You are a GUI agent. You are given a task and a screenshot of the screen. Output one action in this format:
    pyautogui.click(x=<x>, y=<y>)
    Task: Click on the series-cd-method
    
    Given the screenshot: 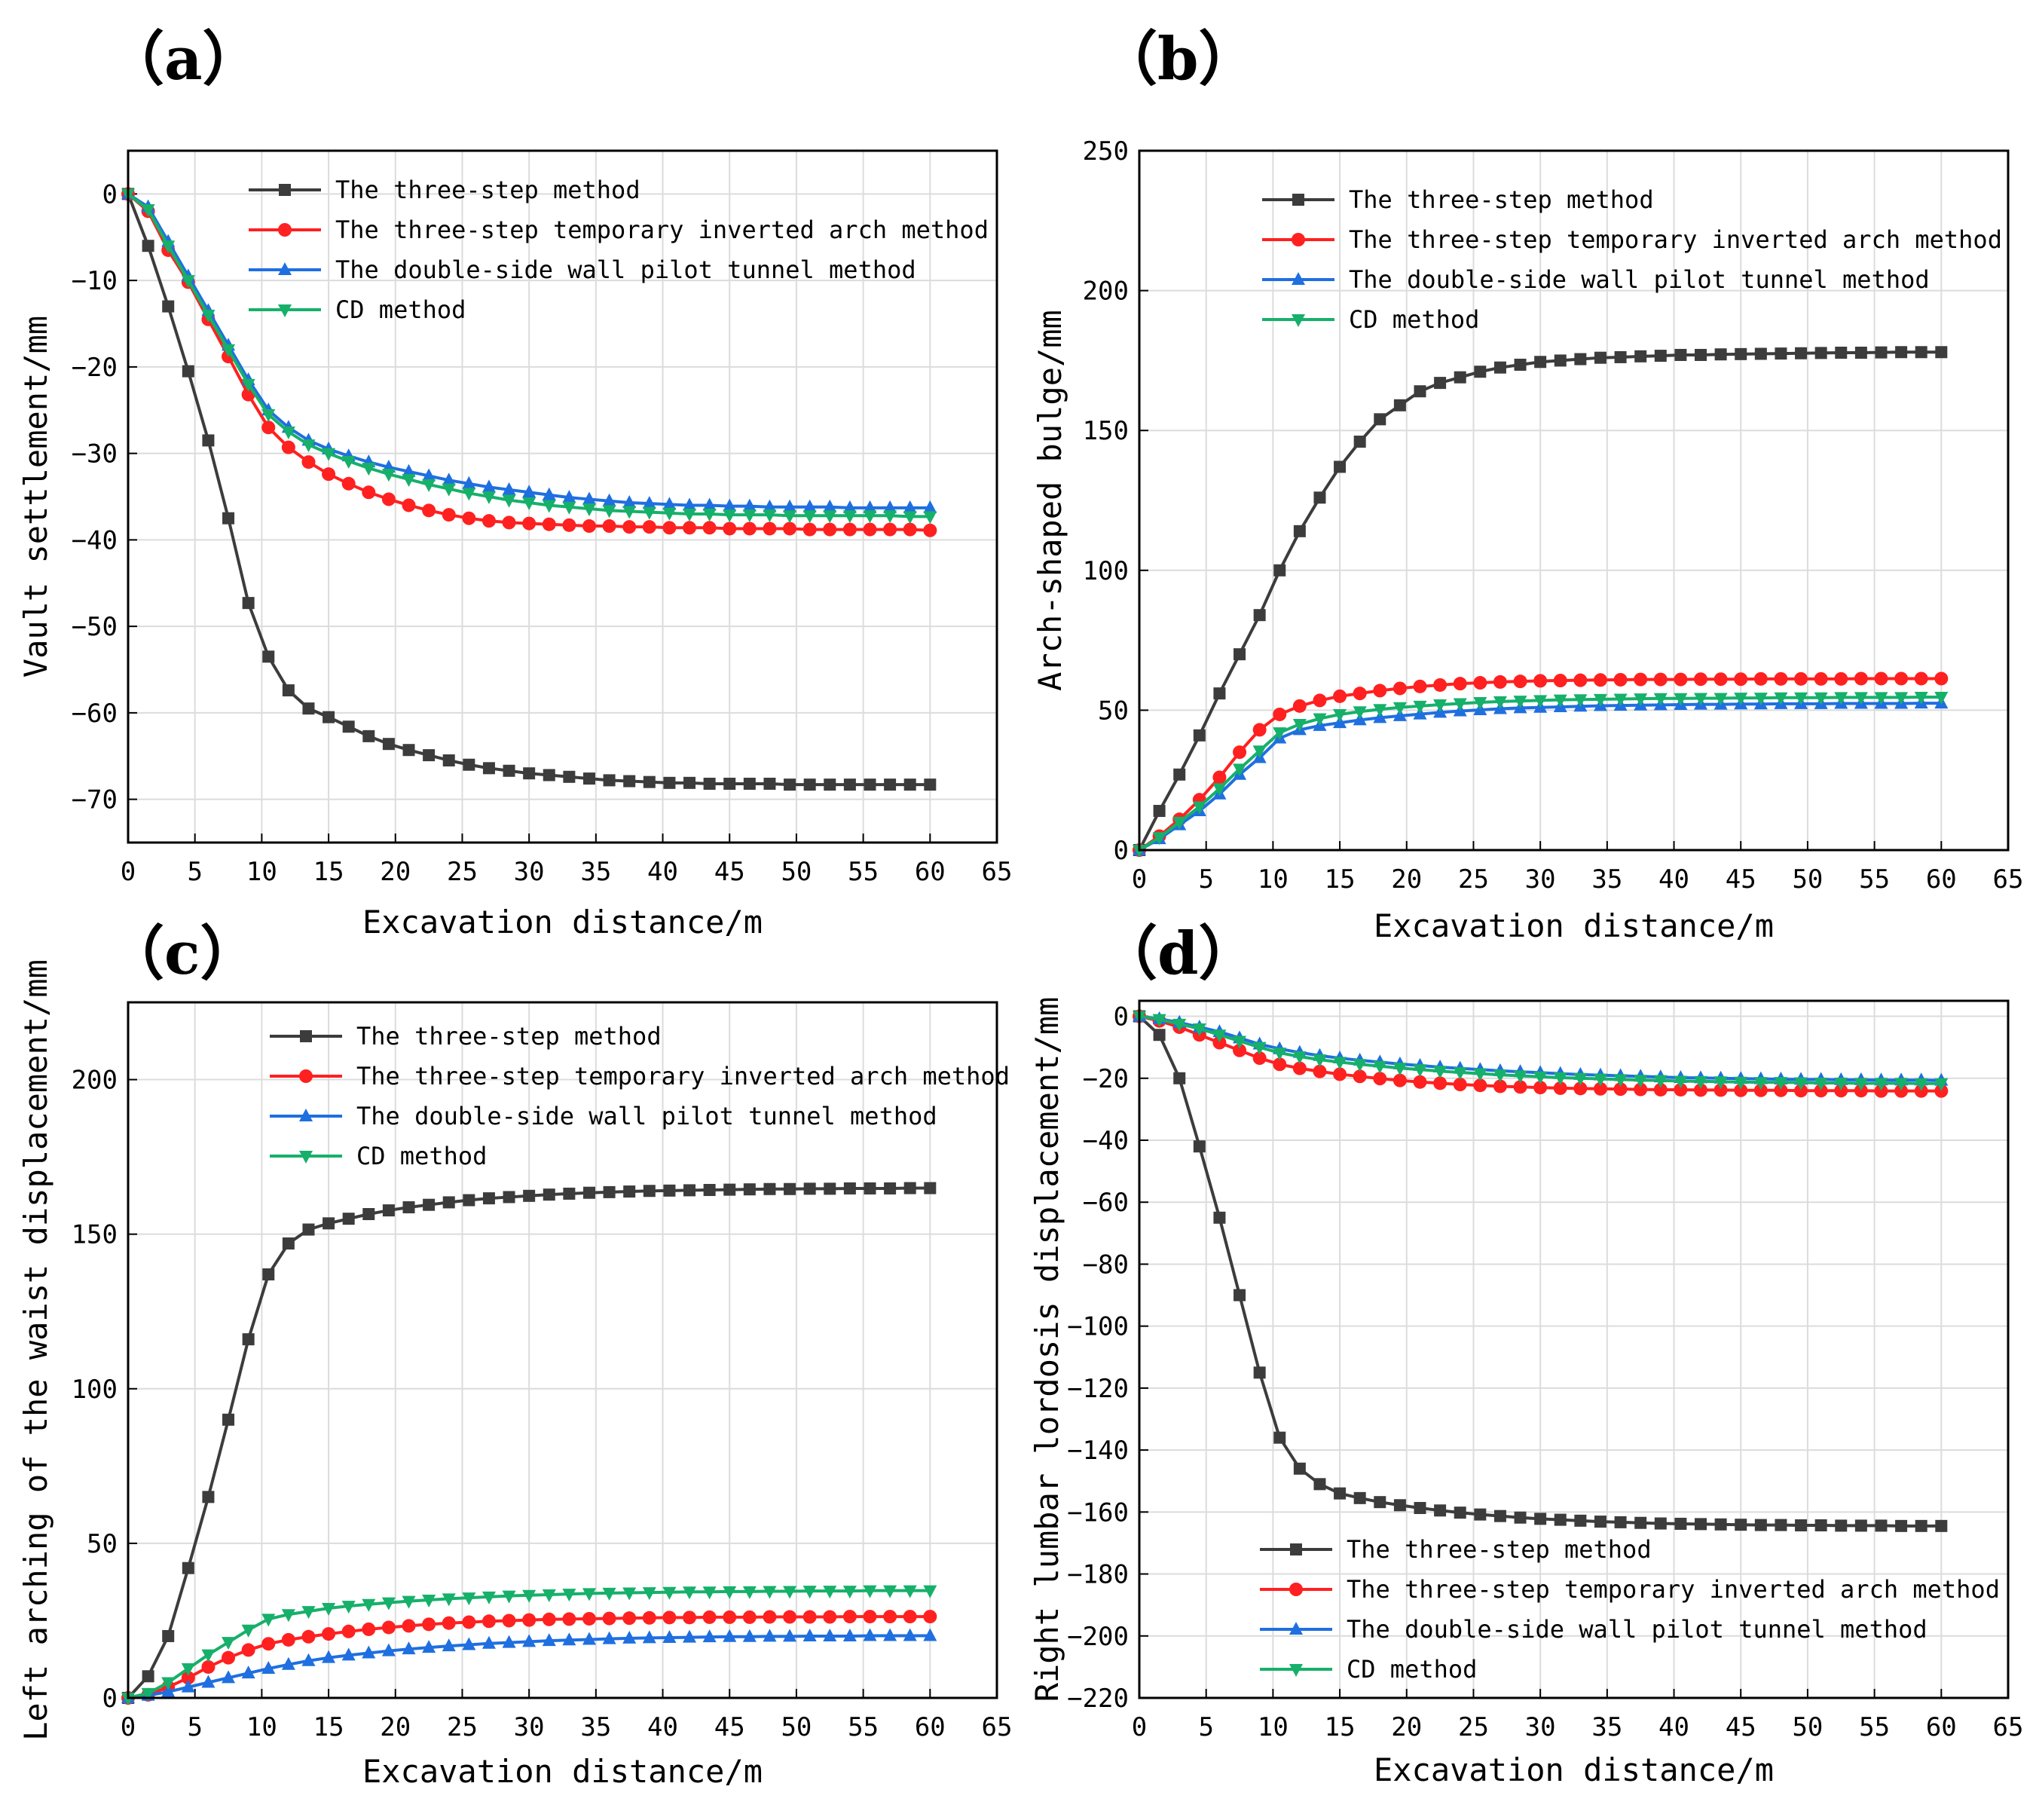 What is the action you would take?
    pyautogui.click(x=529, y=1645)
    